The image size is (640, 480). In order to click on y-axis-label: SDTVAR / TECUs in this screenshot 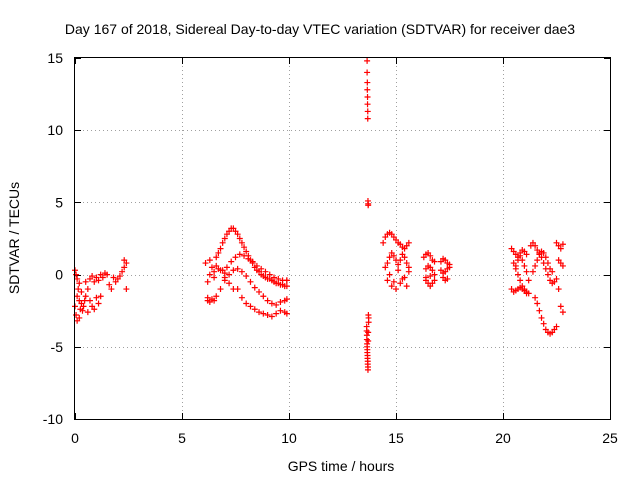, I will do `click(14, 238)`.